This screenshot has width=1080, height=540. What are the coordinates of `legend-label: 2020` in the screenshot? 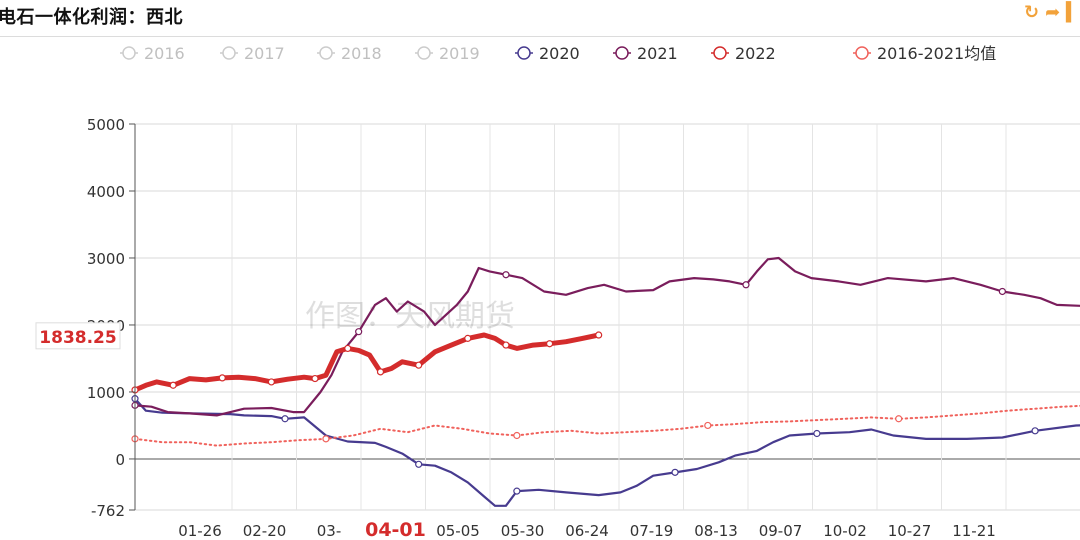 It's located at (559, 53).